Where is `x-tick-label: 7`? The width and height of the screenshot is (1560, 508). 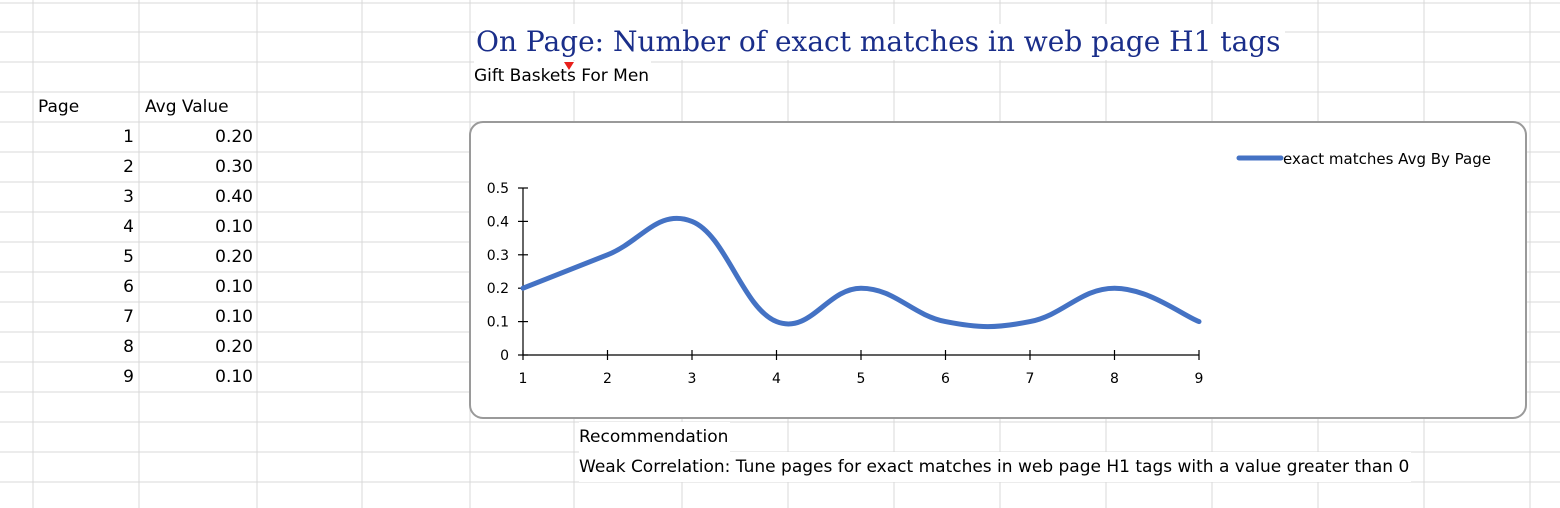
x-tick-label: 7 is located at coordinates (1030, 379).